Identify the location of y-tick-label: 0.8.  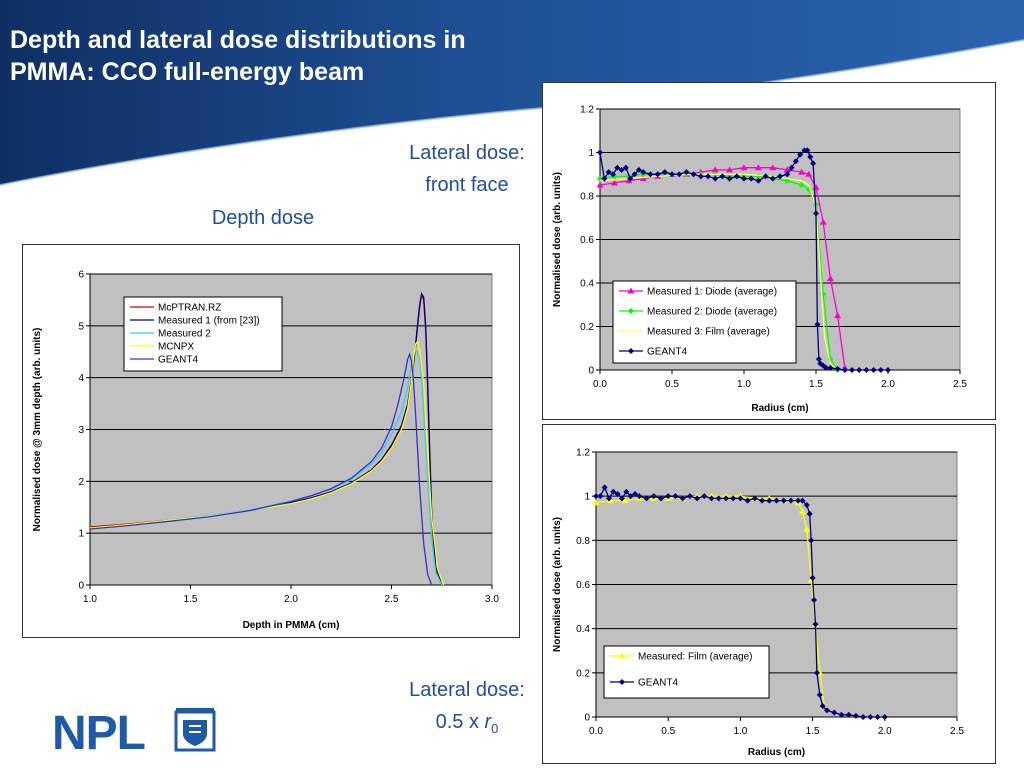
(583, 541).